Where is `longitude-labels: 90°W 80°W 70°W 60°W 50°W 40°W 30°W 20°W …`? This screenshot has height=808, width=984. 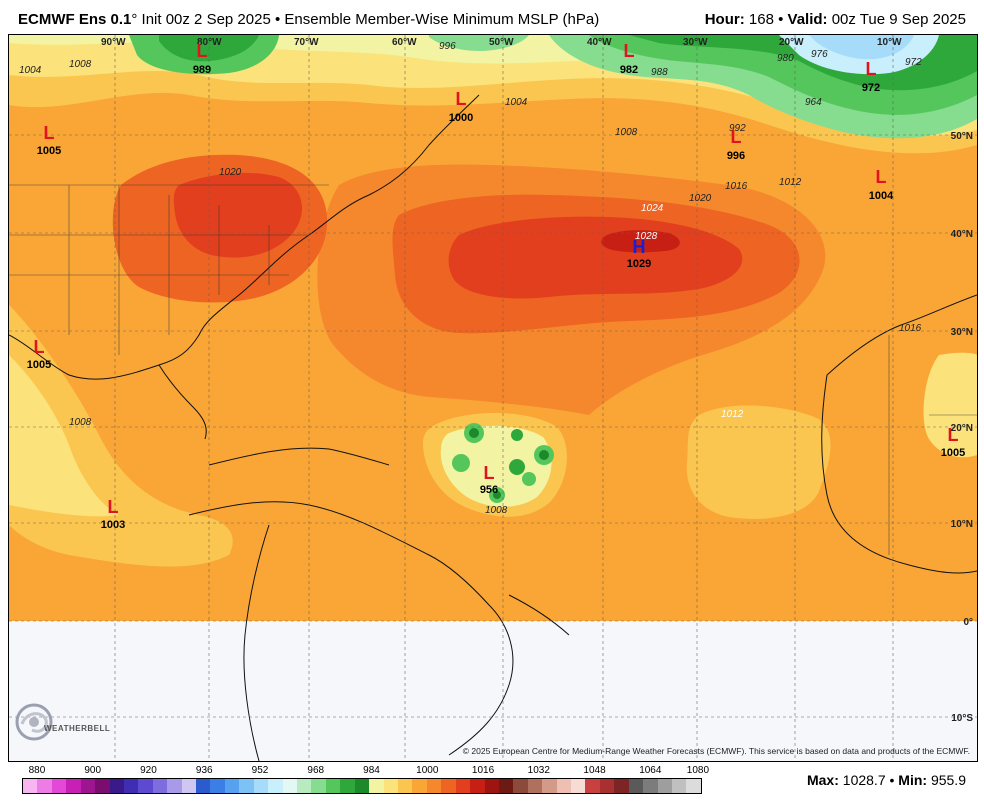 longitude-labels: 90°W 80°W 70°W 60°W 50°W 40°W 30°W 20°W … is located at coordinates (501, 42).